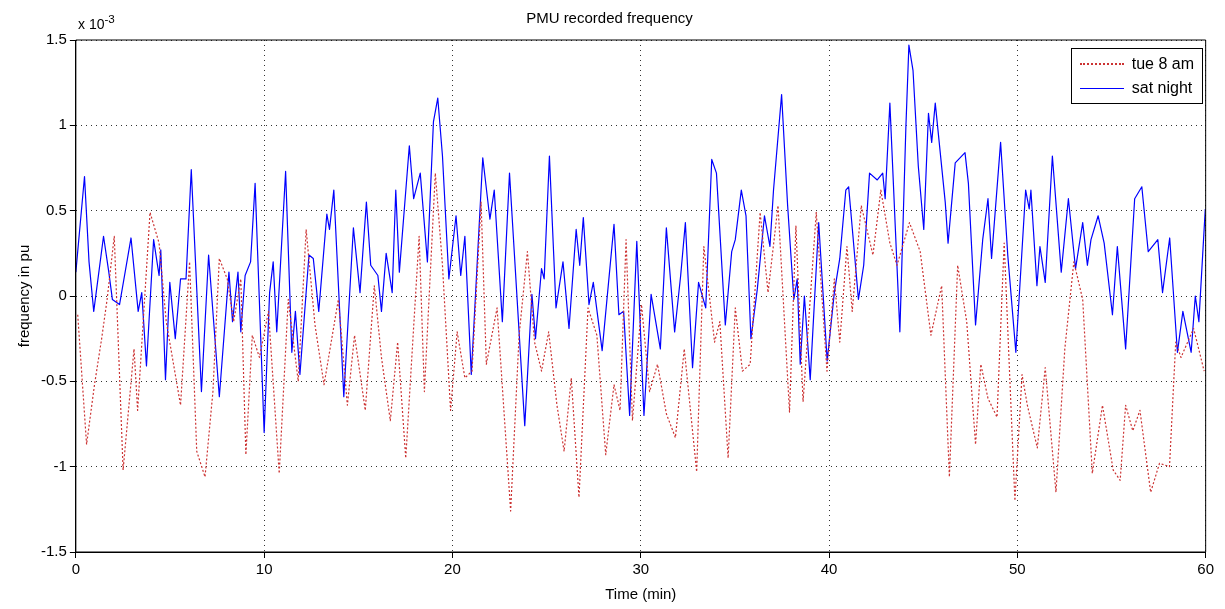 This screenshot has width=1225, height=609. I want to click on x-tick-label: 10, so click(264, 569).